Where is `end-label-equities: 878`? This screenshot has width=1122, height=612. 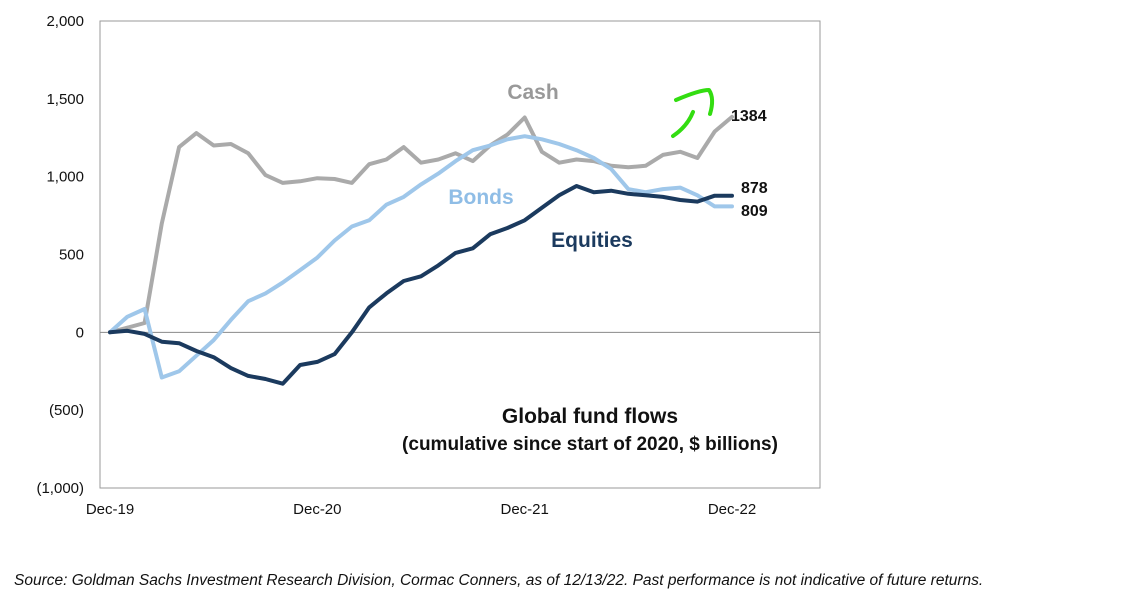
end-label-equities: 878 is located at coordinates (754, 188).